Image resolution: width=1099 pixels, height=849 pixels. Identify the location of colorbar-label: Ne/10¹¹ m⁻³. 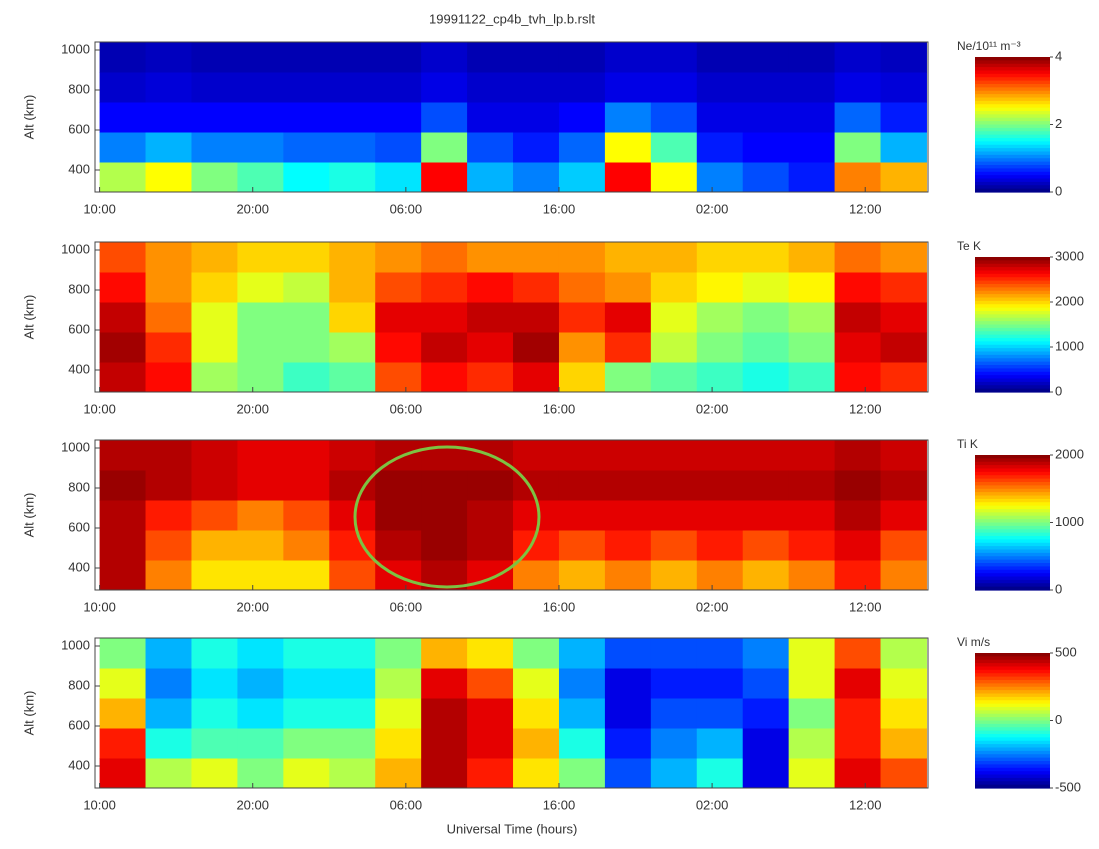
(989, 46).